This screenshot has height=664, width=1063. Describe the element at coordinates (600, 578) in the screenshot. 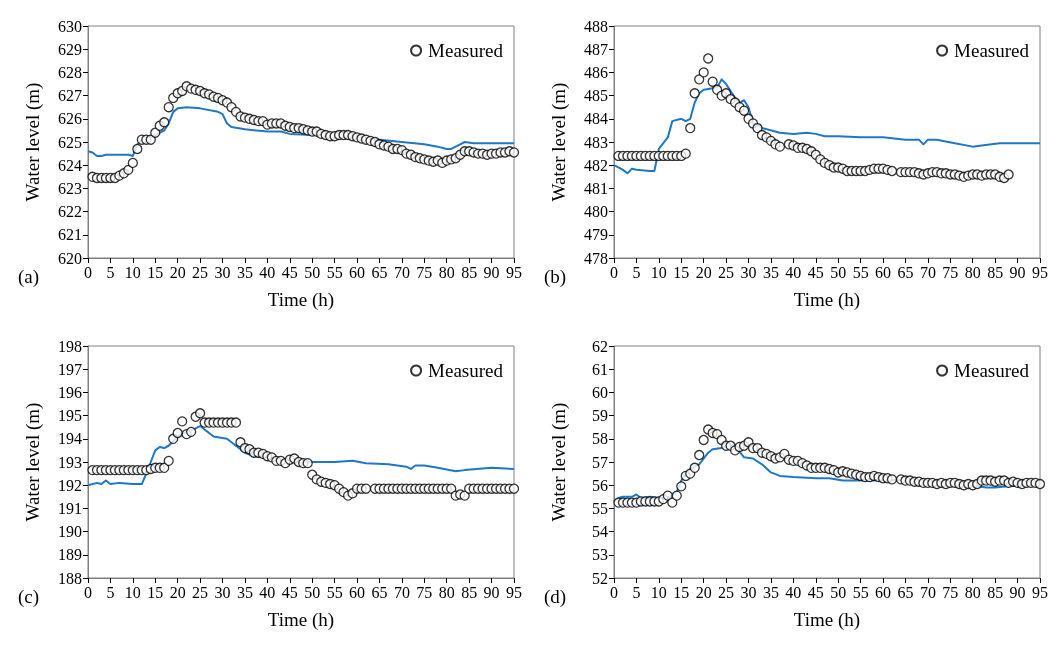

I see `y-tick-label: 52` at that location.